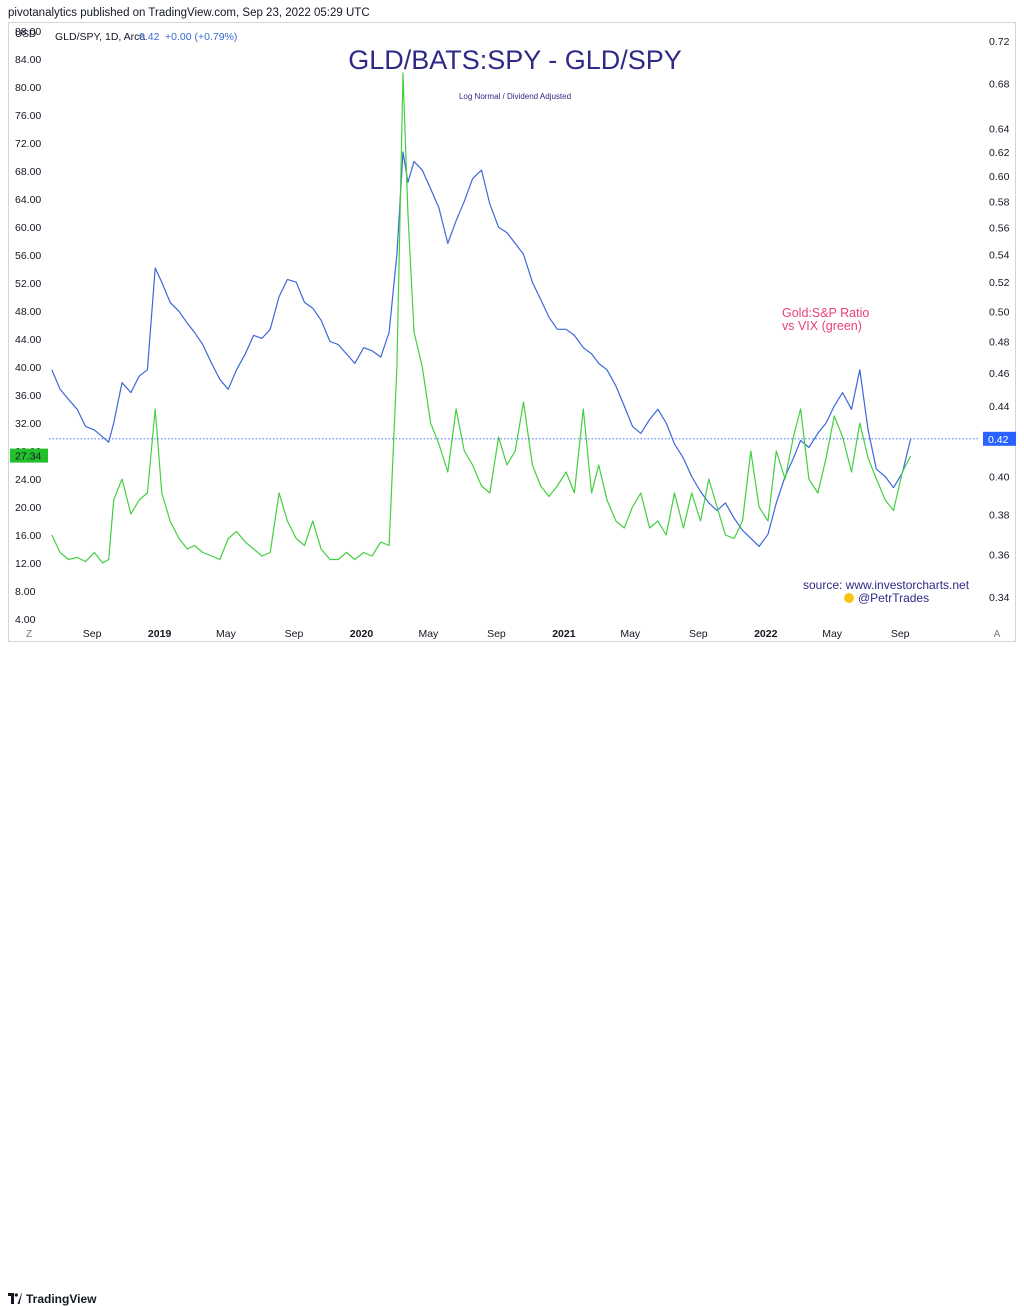  I want to click on right-value-badge-text: 0.42, so click(998, 440).